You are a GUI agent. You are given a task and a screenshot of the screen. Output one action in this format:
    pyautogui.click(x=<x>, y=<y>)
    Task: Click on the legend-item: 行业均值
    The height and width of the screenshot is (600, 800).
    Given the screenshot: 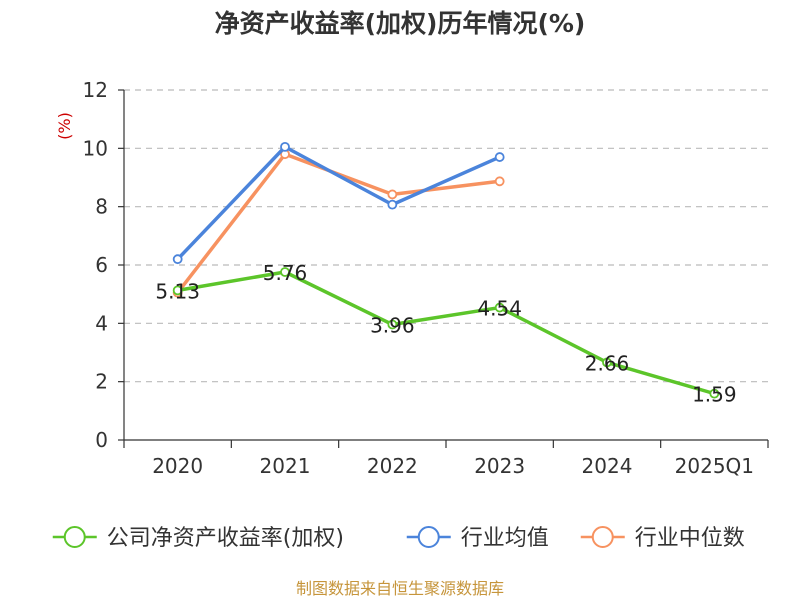 What is the action you would take?
    pyautogui.click(x=477, y=538)
    